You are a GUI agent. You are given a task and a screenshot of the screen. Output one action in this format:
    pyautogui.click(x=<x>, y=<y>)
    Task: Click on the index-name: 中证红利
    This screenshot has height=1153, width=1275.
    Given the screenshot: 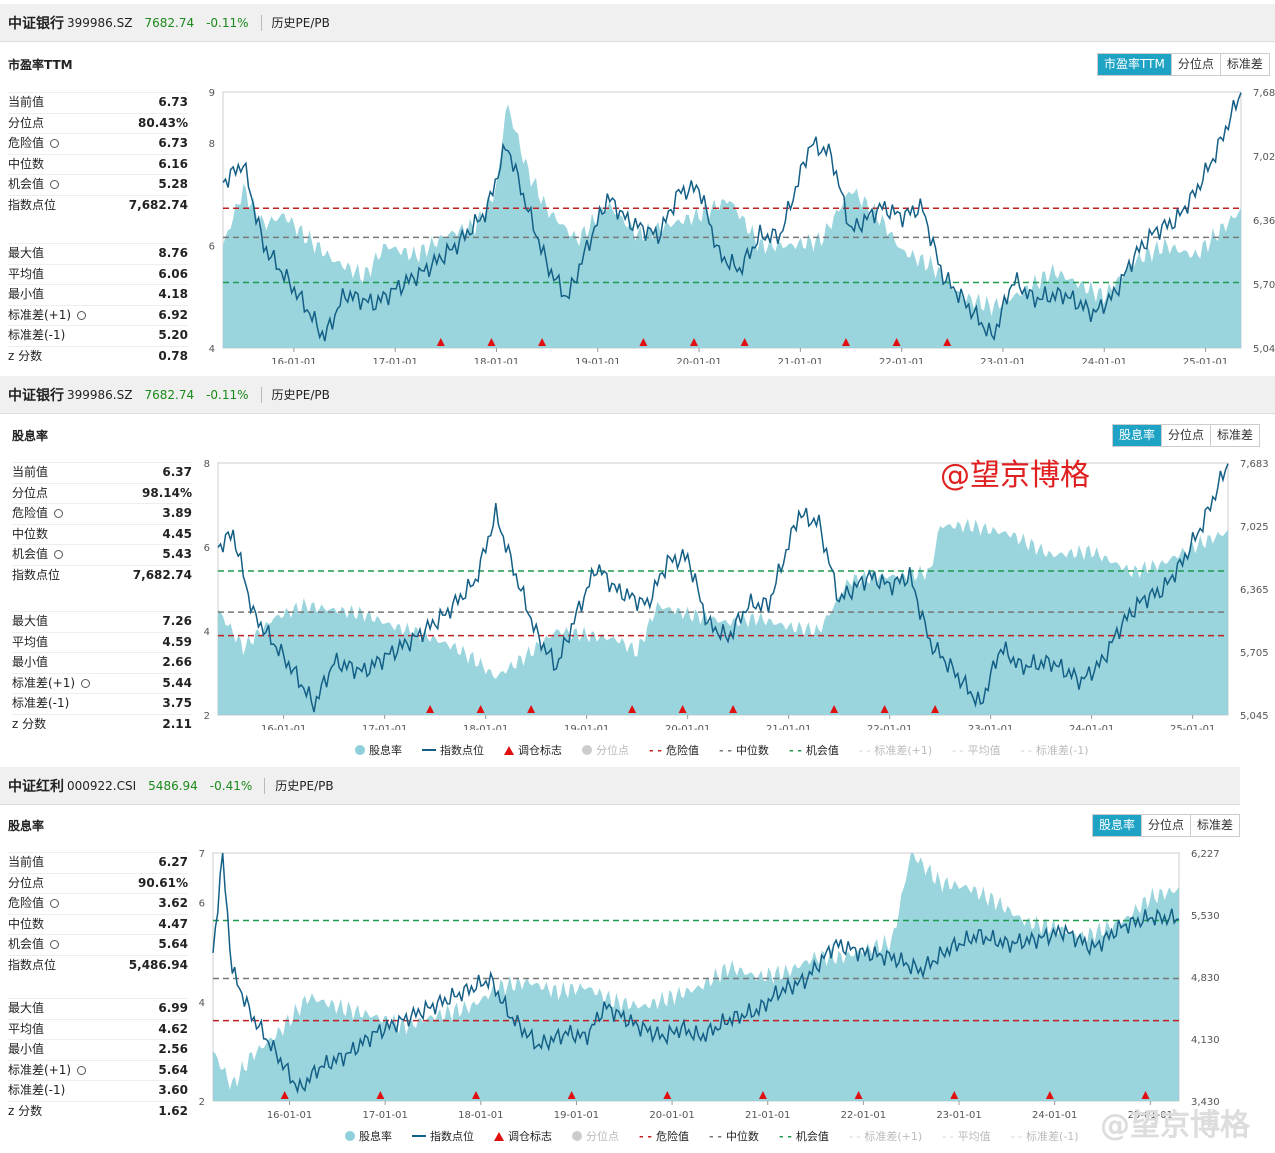 What is the action you would take?
    pyautogui.click(x=36, y=786)
    